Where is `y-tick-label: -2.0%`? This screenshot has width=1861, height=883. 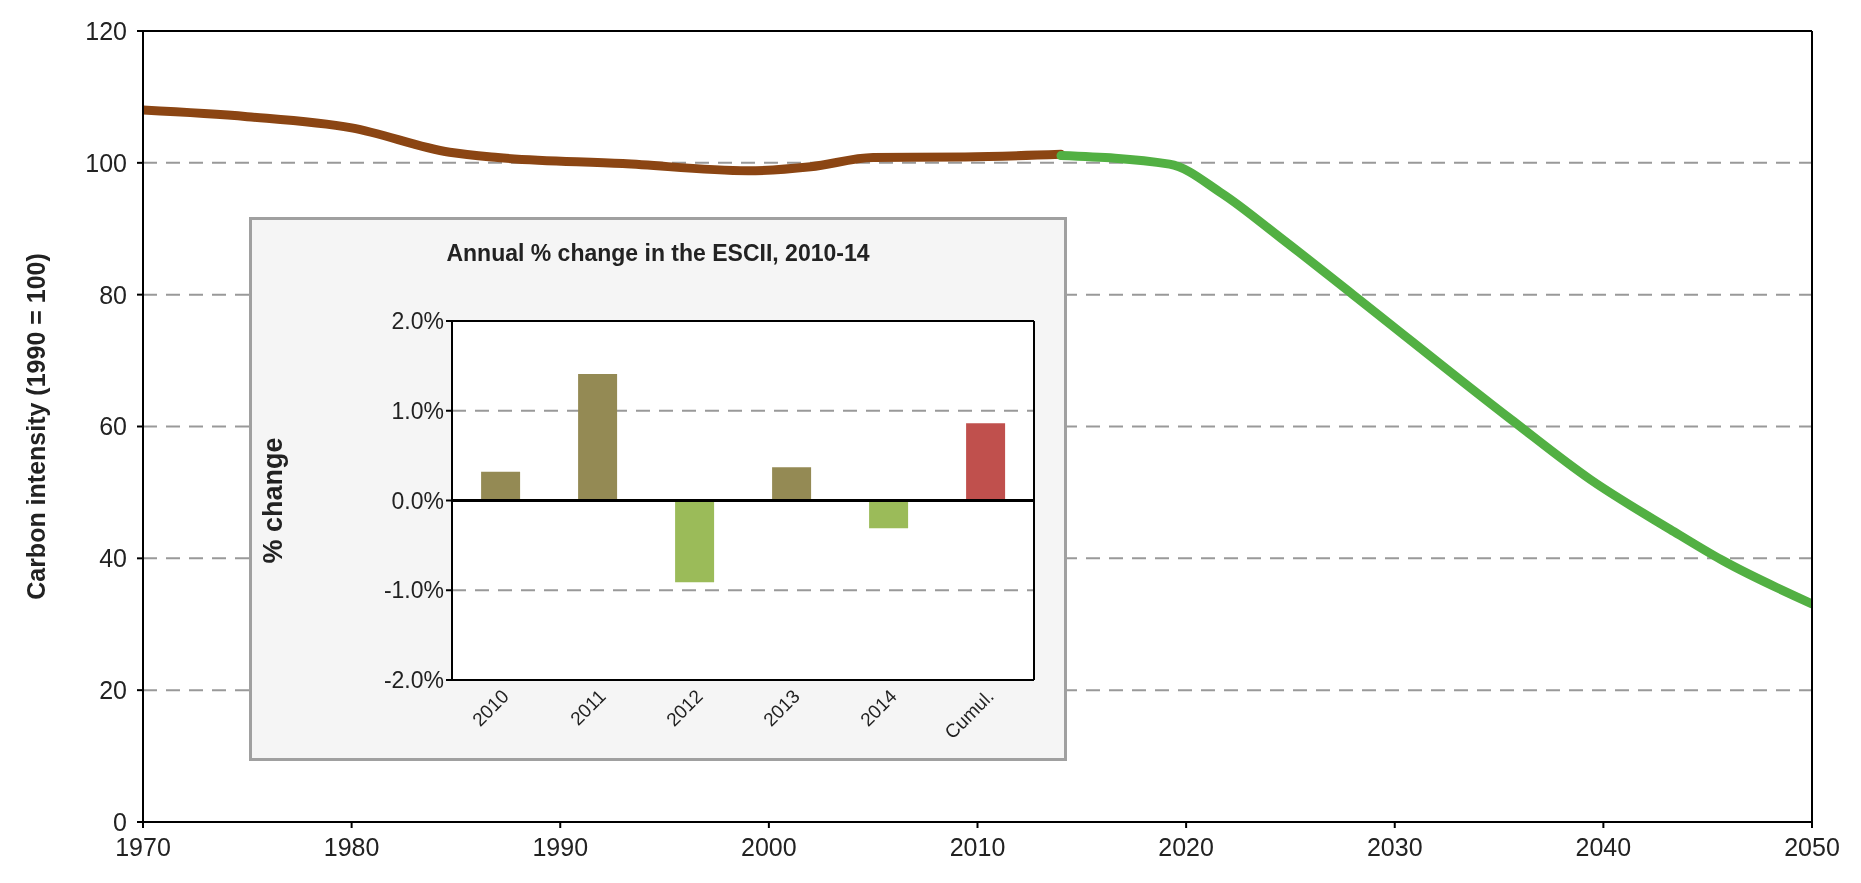
y-tick-label: -2.0% is located at coordinates (413, 680).